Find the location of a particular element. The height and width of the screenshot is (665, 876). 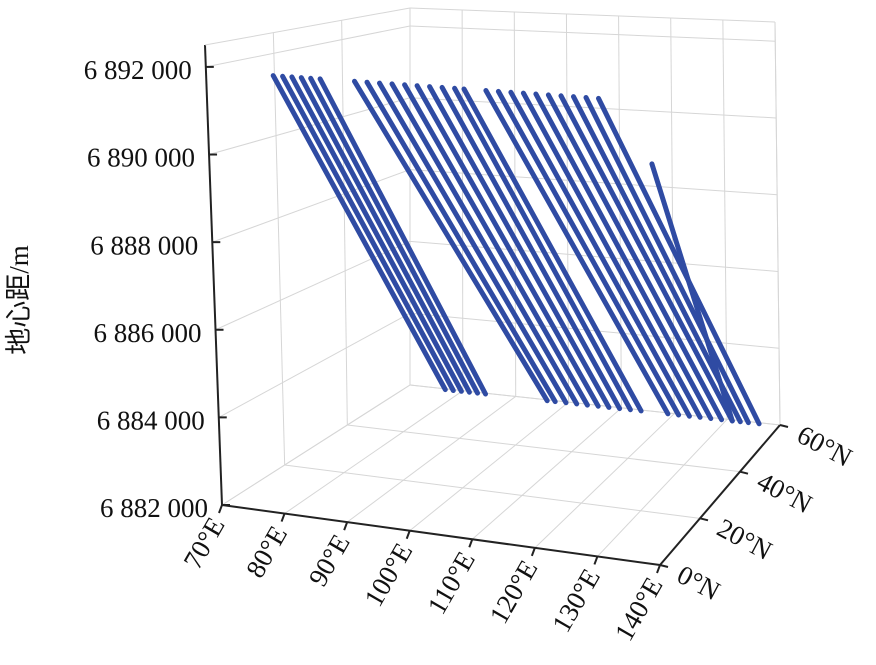

y-tick-label: 20°N is located at coordinates (744, 539).